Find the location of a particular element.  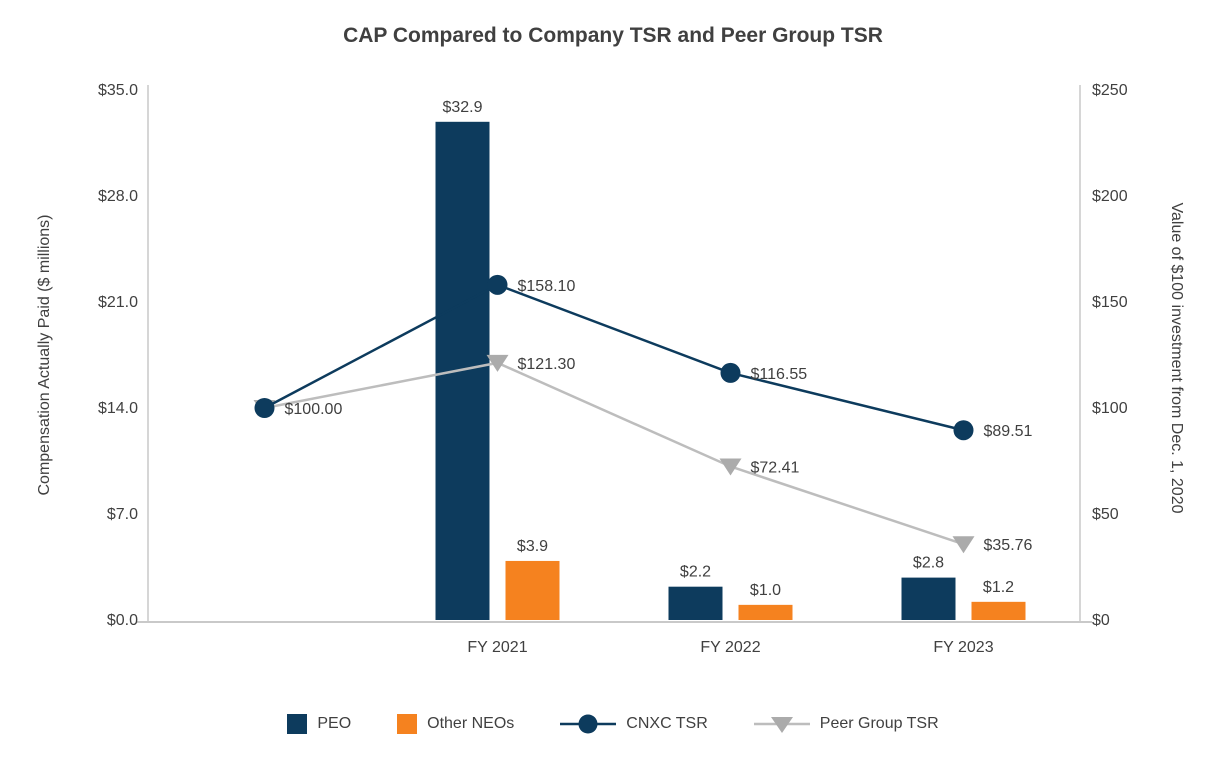

legend-item-peer-group-tsr: Peer Group TSR is located at coordinates (846, 724).